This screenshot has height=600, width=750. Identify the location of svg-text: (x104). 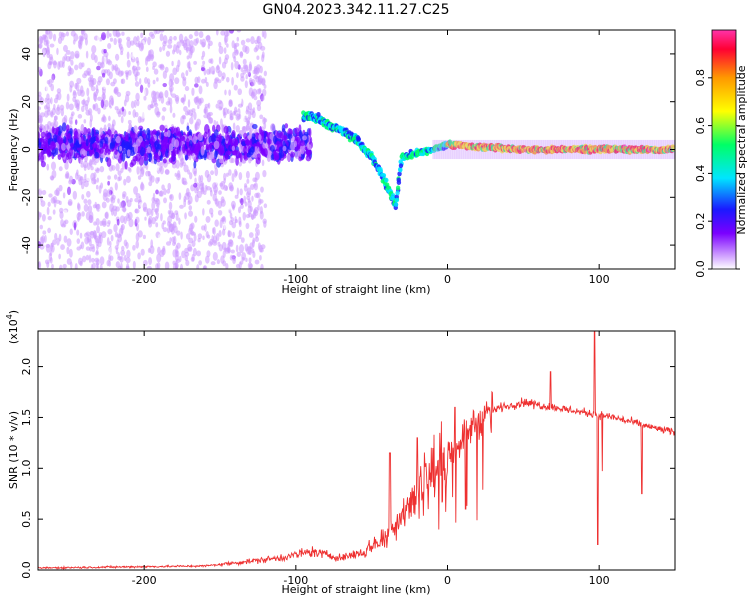
(12, 327).